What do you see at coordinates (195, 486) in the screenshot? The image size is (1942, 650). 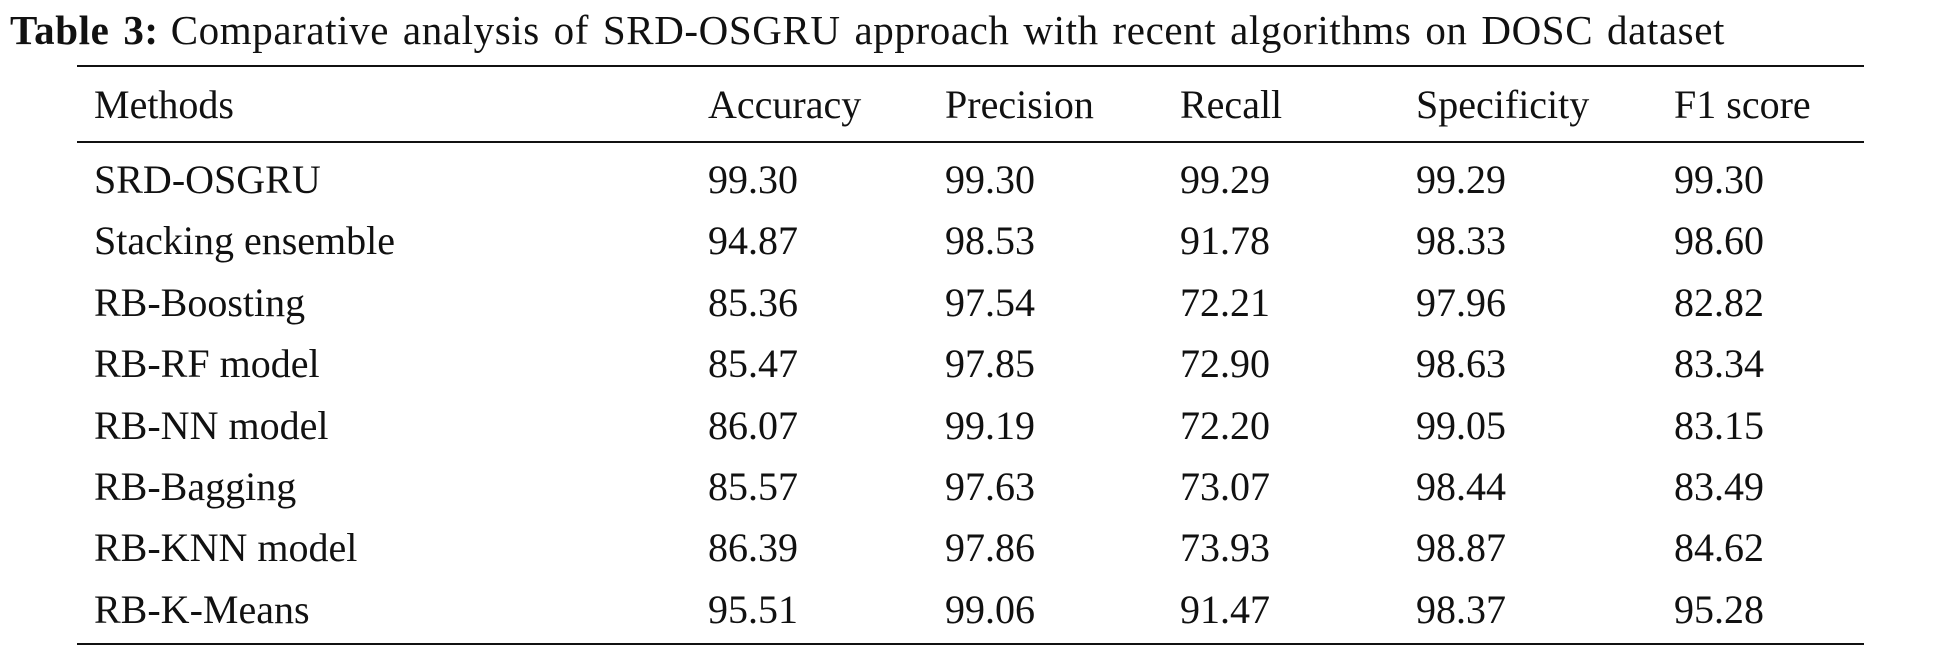 I see `method-name: RB-Bagging` at bounding box center [195, 486].